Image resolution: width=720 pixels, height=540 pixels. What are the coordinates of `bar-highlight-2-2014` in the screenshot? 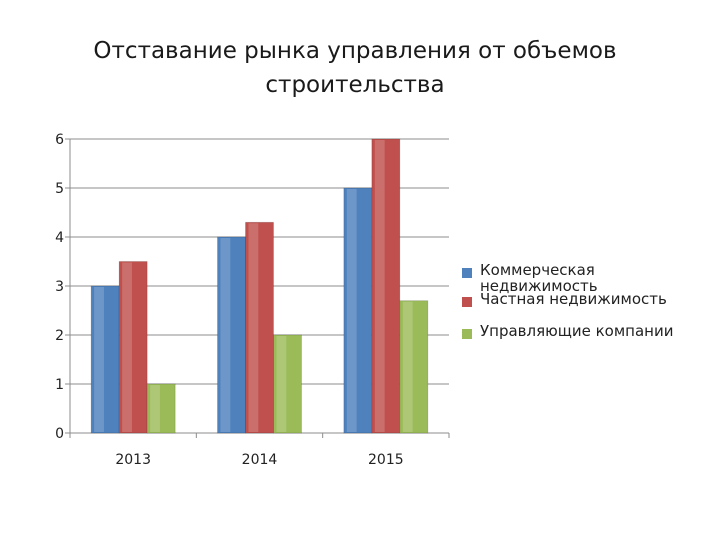 It's located at (281, 384).